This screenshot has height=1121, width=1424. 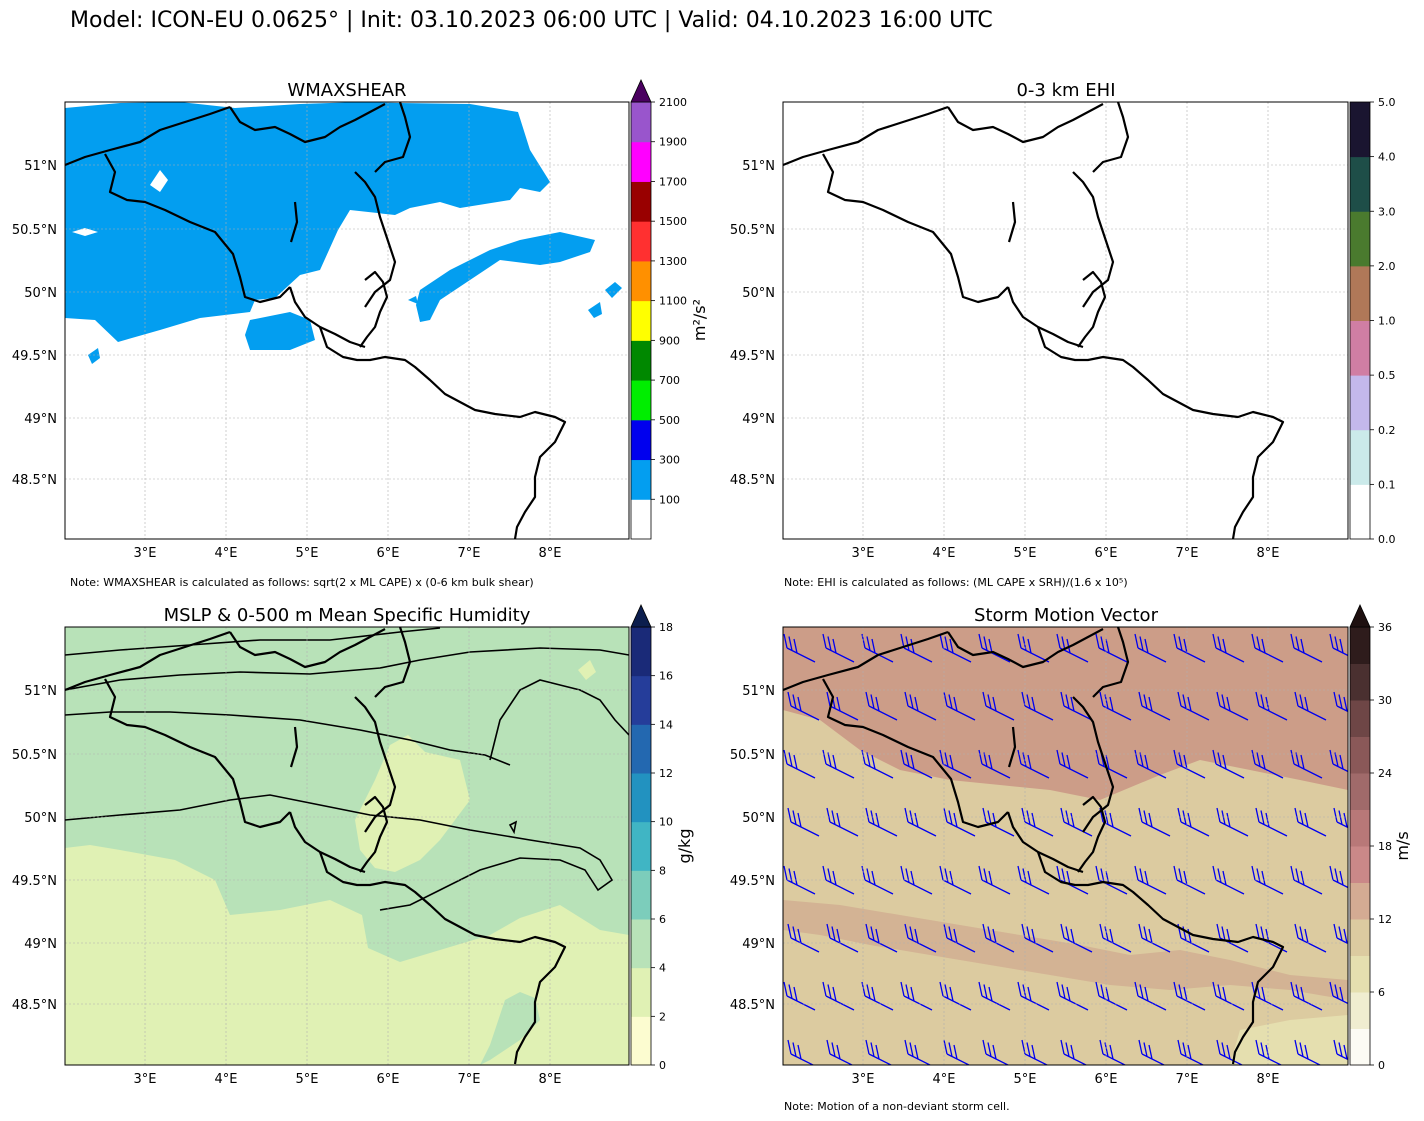 I want to click on lon-tick-label: 7°E, so click(x=469, y=553).